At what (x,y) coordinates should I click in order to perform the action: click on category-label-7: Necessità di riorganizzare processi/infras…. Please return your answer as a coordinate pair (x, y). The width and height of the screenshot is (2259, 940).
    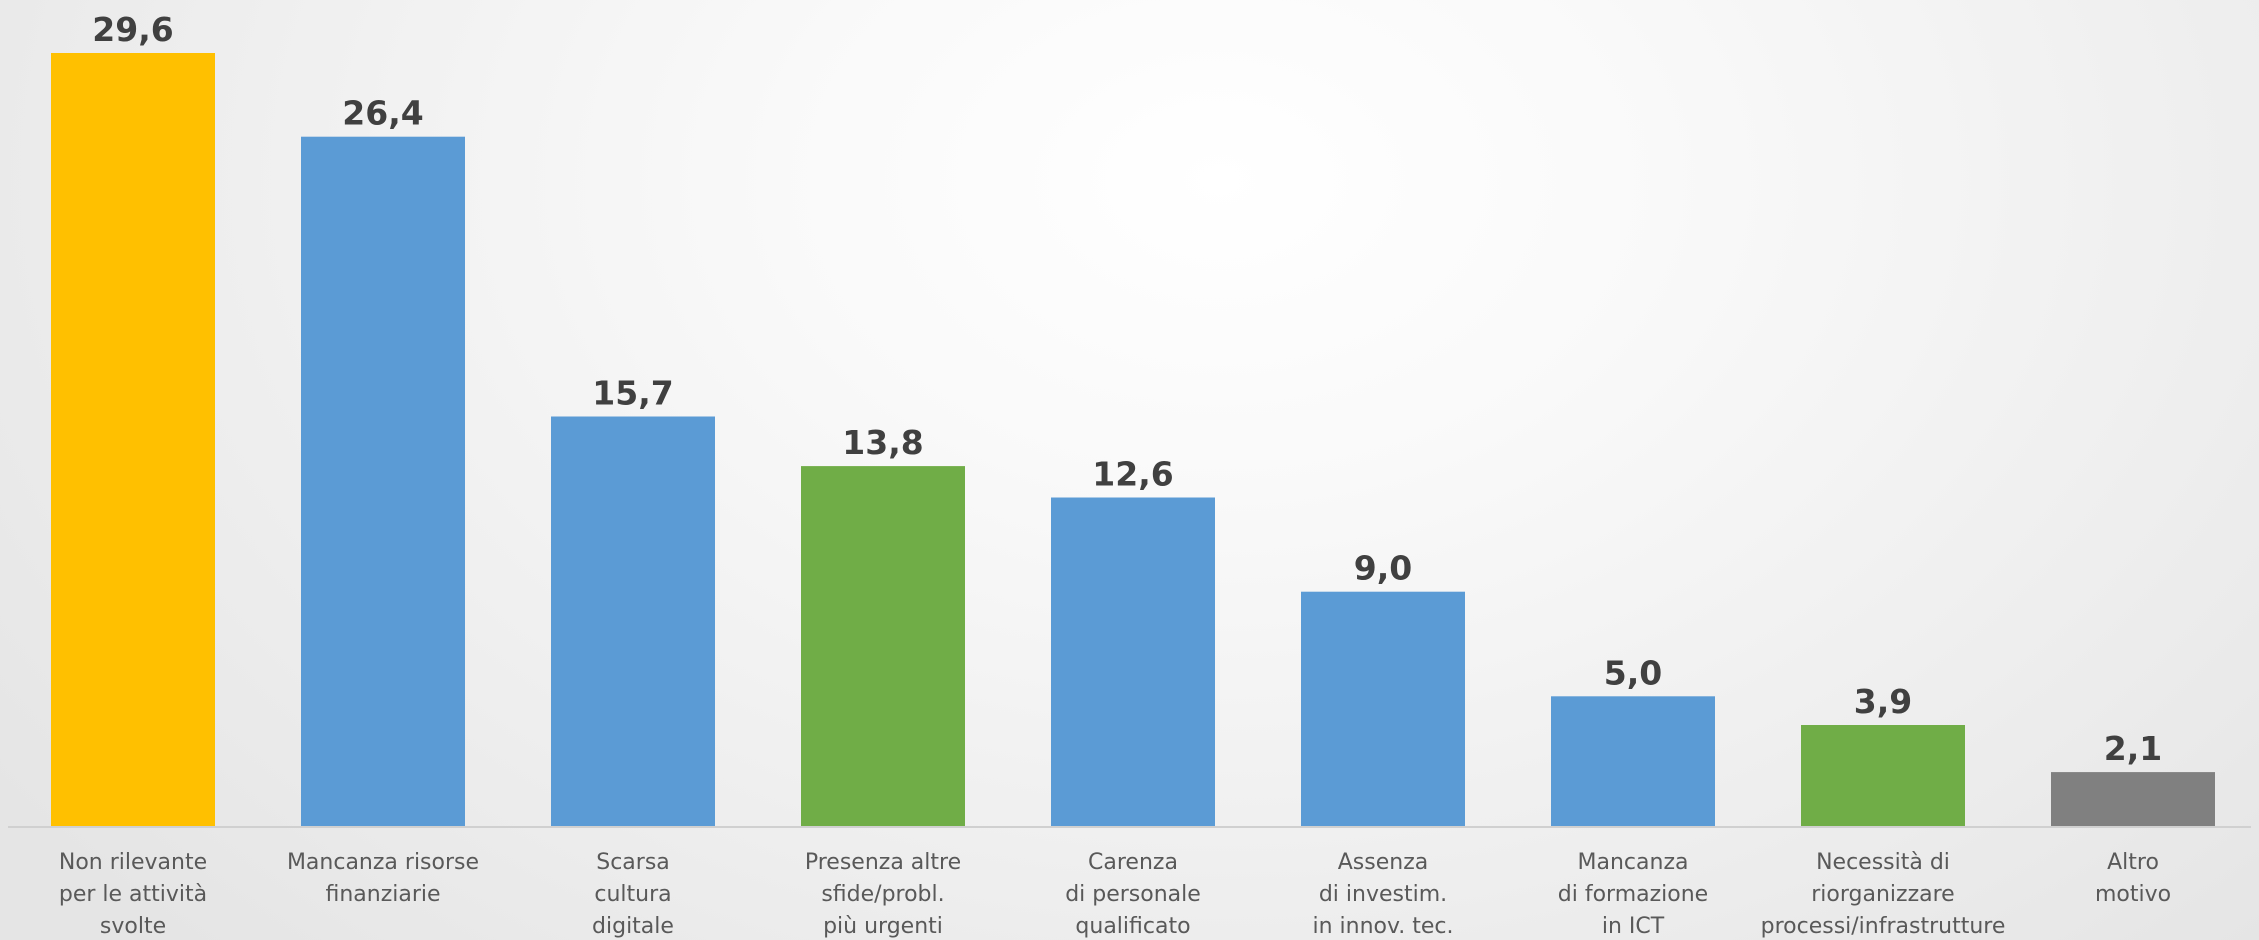
    Looking at the image, I should click on (1883, 894).